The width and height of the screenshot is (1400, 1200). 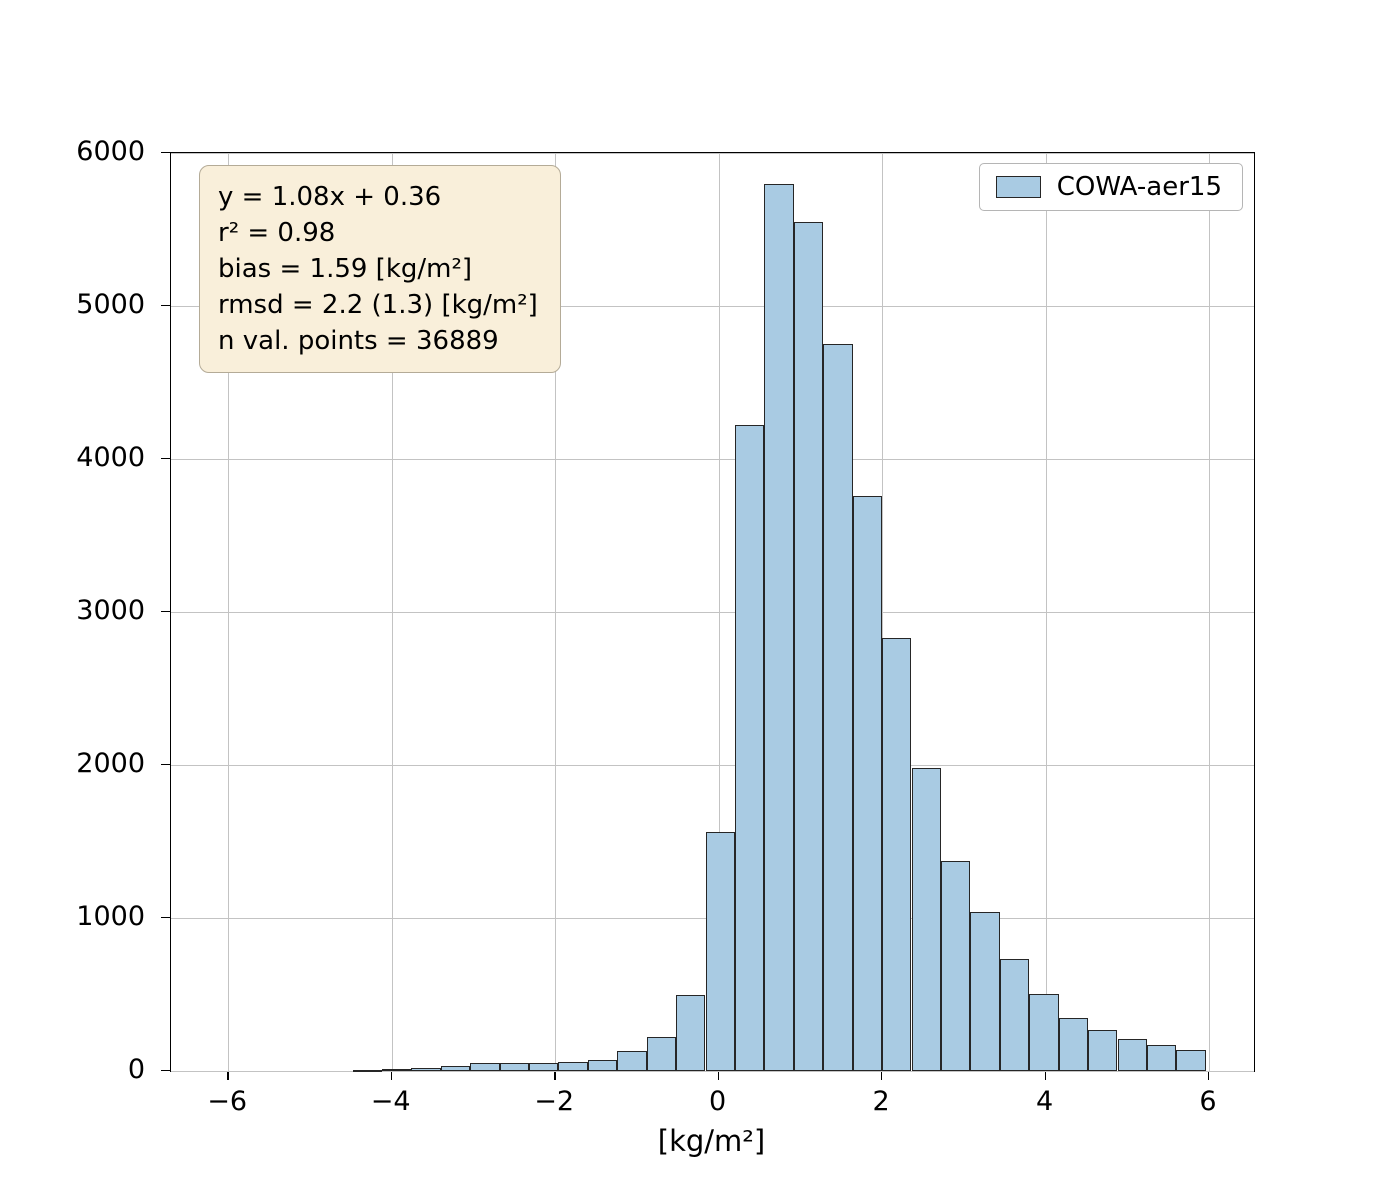 What do you see at coordinates (1018, 187) in the screenshot?
I see `legend-swatch` at bounding box center [1018, 187].